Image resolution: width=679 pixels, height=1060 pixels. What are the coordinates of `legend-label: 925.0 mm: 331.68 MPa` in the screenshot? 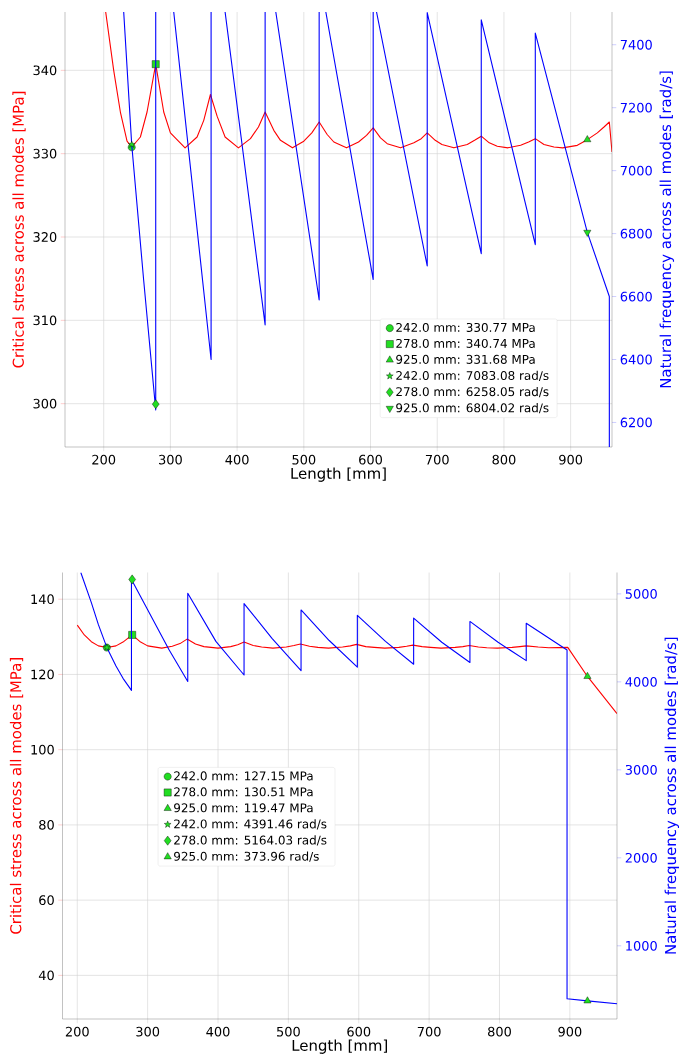 It's located at (465, 359).